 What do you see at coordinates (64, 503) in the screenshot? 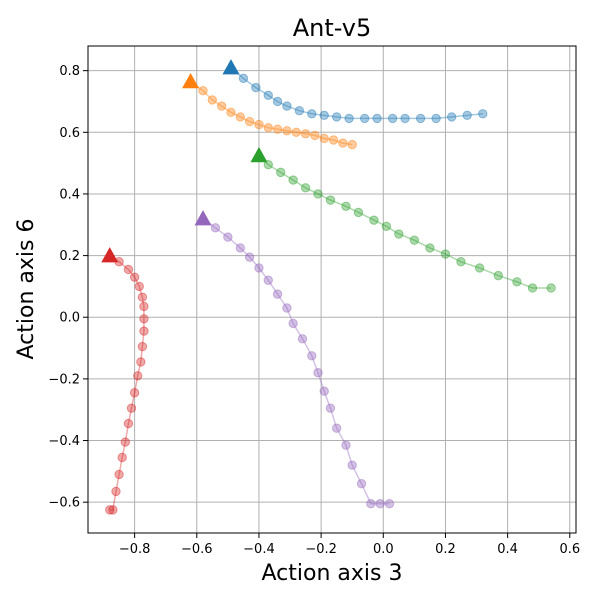
I see `y-tick-label: −0.6` at bounding box center [64, 503].